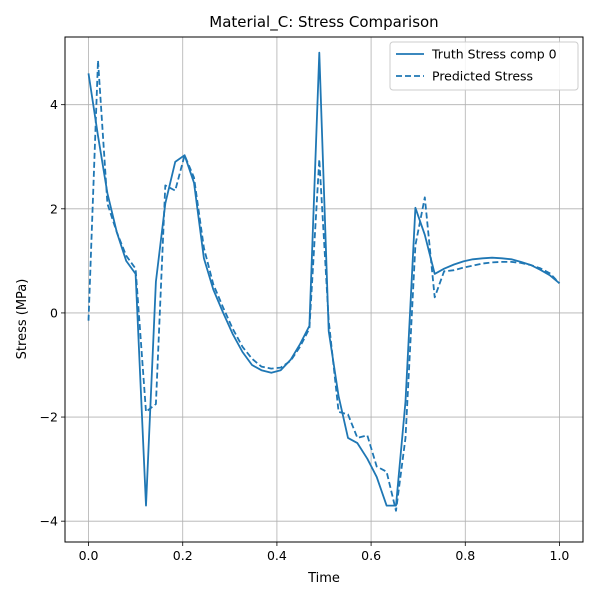 This screenshot has height=600, width=600. Describe the element at coordinates (49, 417) in the screenshot. I see `y-tick-label: −2` at that location.